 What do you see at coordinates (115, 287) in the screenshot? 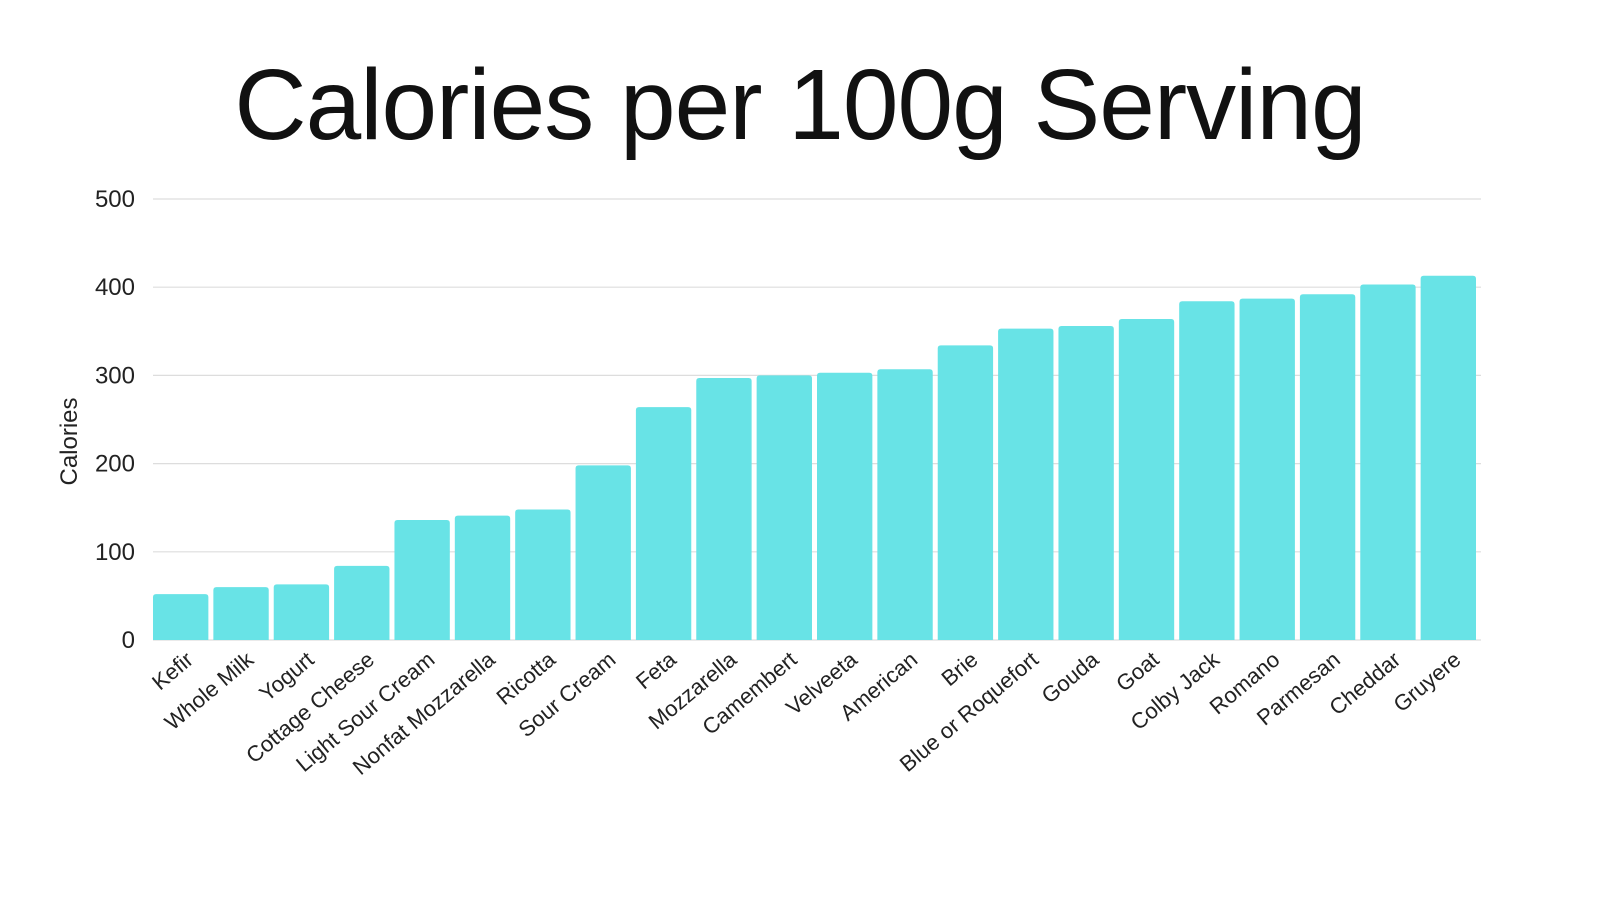
I see `y-tick-label: 400` at bounding box center [115, 287].